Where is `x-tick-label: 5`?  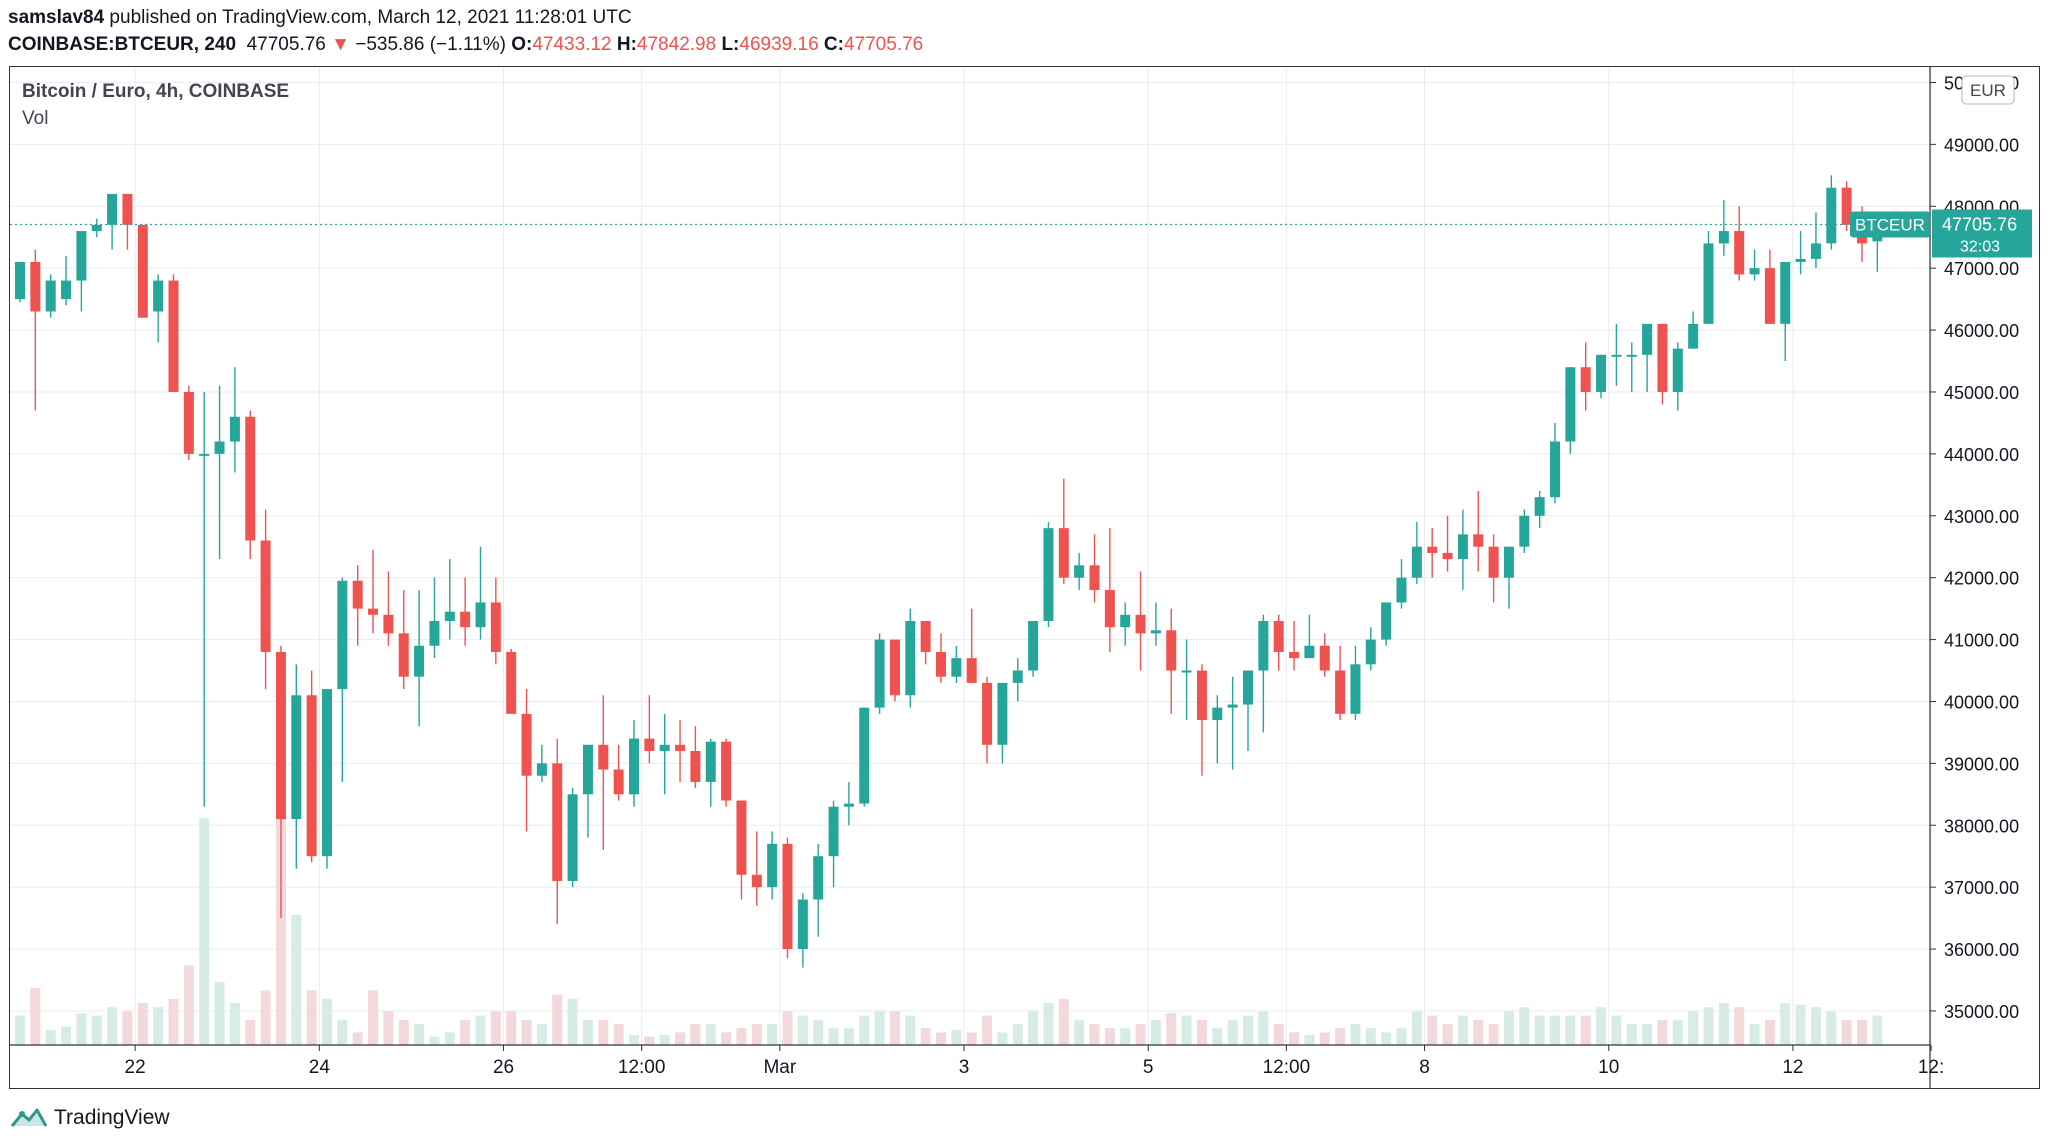
x-tick-label: 5 is located at coordinates (1148, 1067).